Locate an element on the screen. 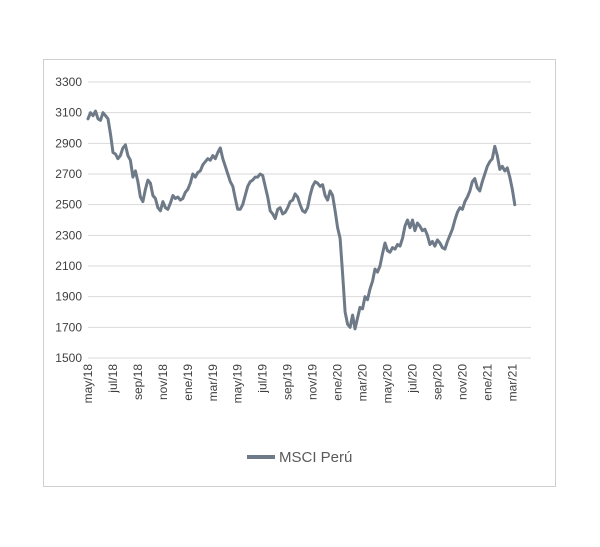 The width and height of the screenshot is (600, 547). y-tick-label: 3100 is located at coordinates (68, 113).